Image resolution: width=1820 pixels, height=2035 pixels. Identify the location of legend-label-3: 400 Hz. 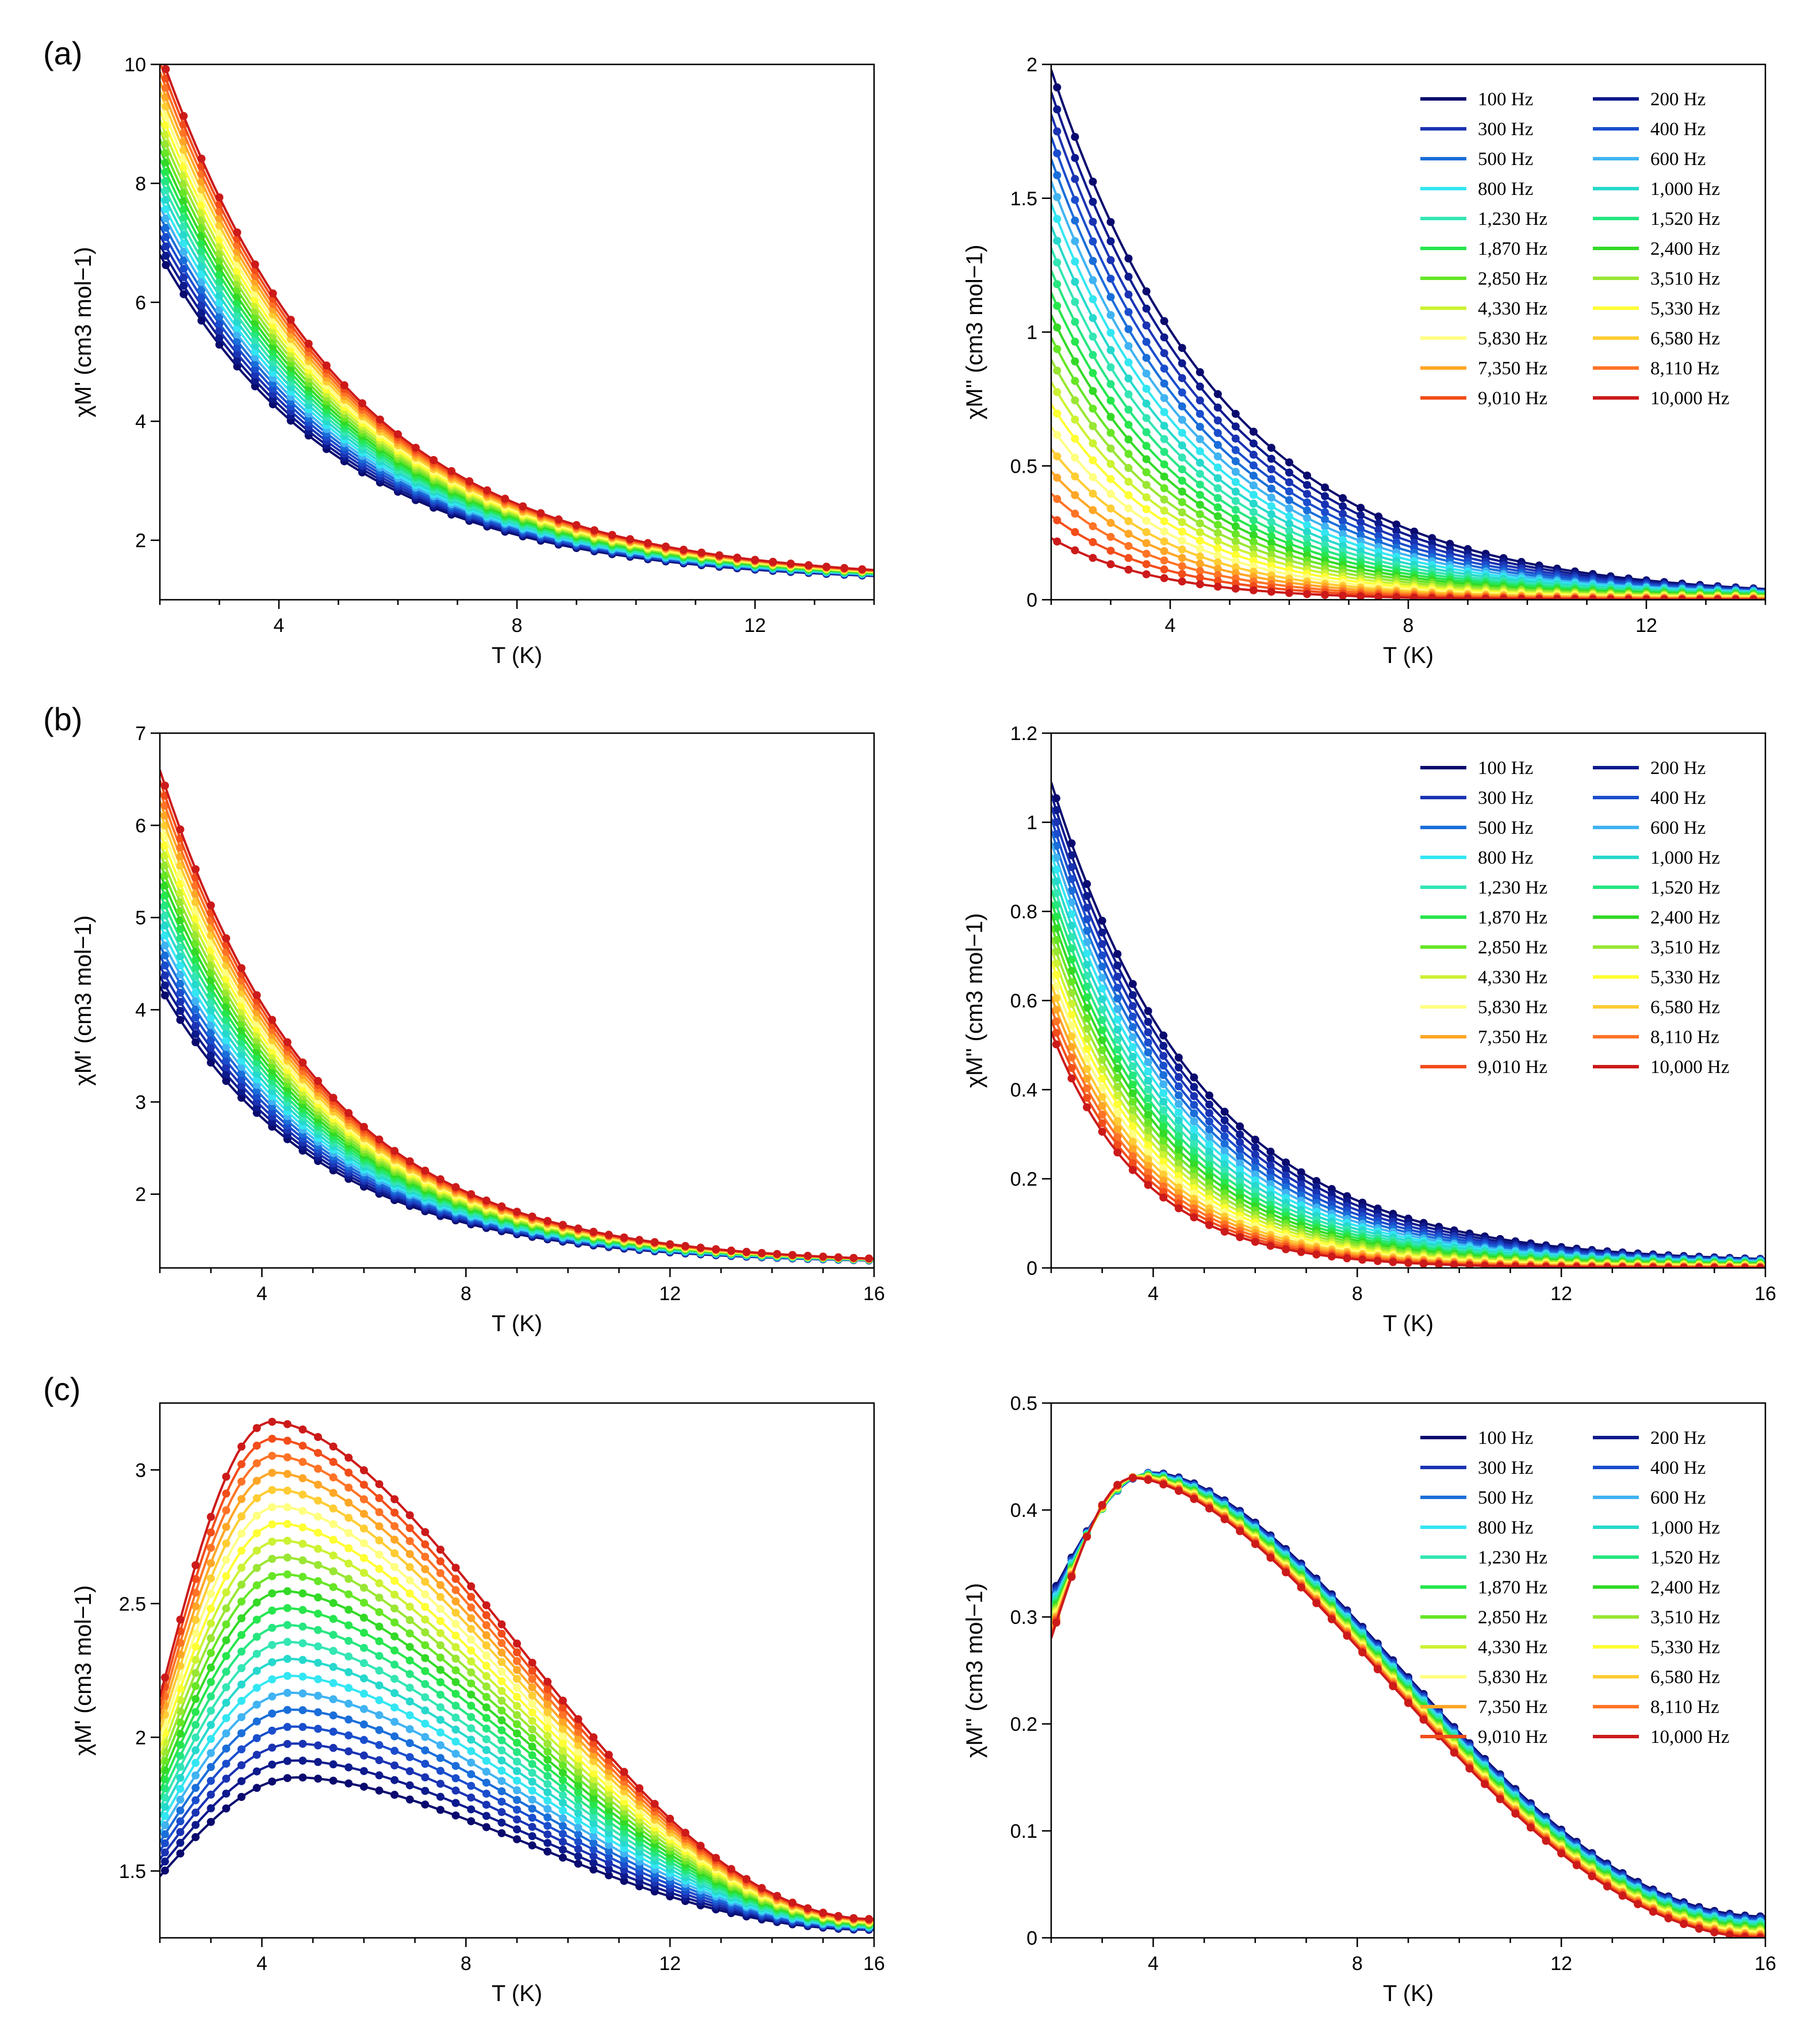
(1678, 798).